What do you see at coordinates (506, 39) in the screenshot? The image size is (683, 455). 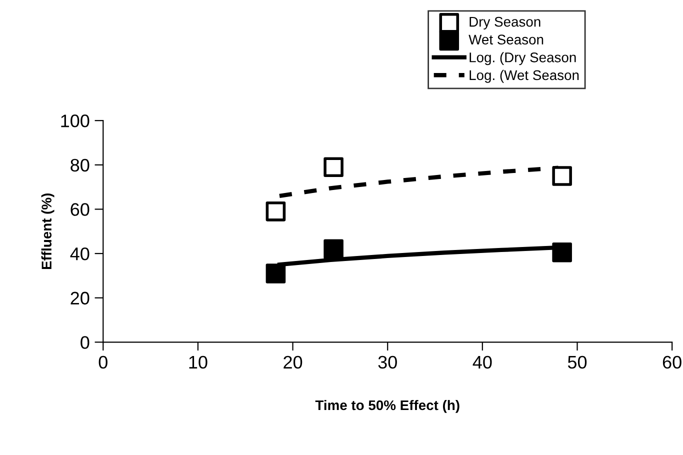 I see `legend-label: Wet Season` at bounding box center [506, 39].